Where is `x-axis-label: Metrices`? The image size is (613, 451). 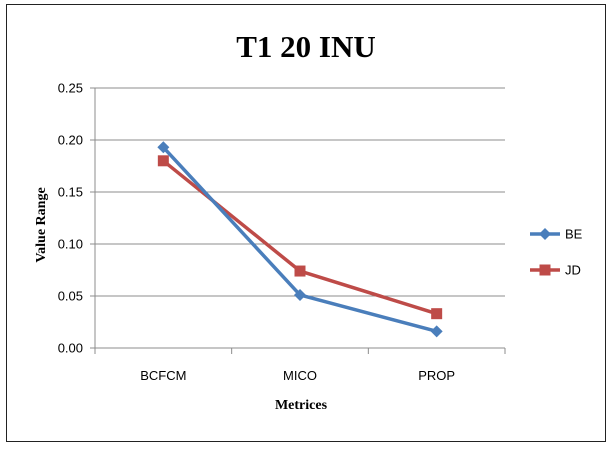 x-axis-label: Metrices is located at coordinates (301, 405).